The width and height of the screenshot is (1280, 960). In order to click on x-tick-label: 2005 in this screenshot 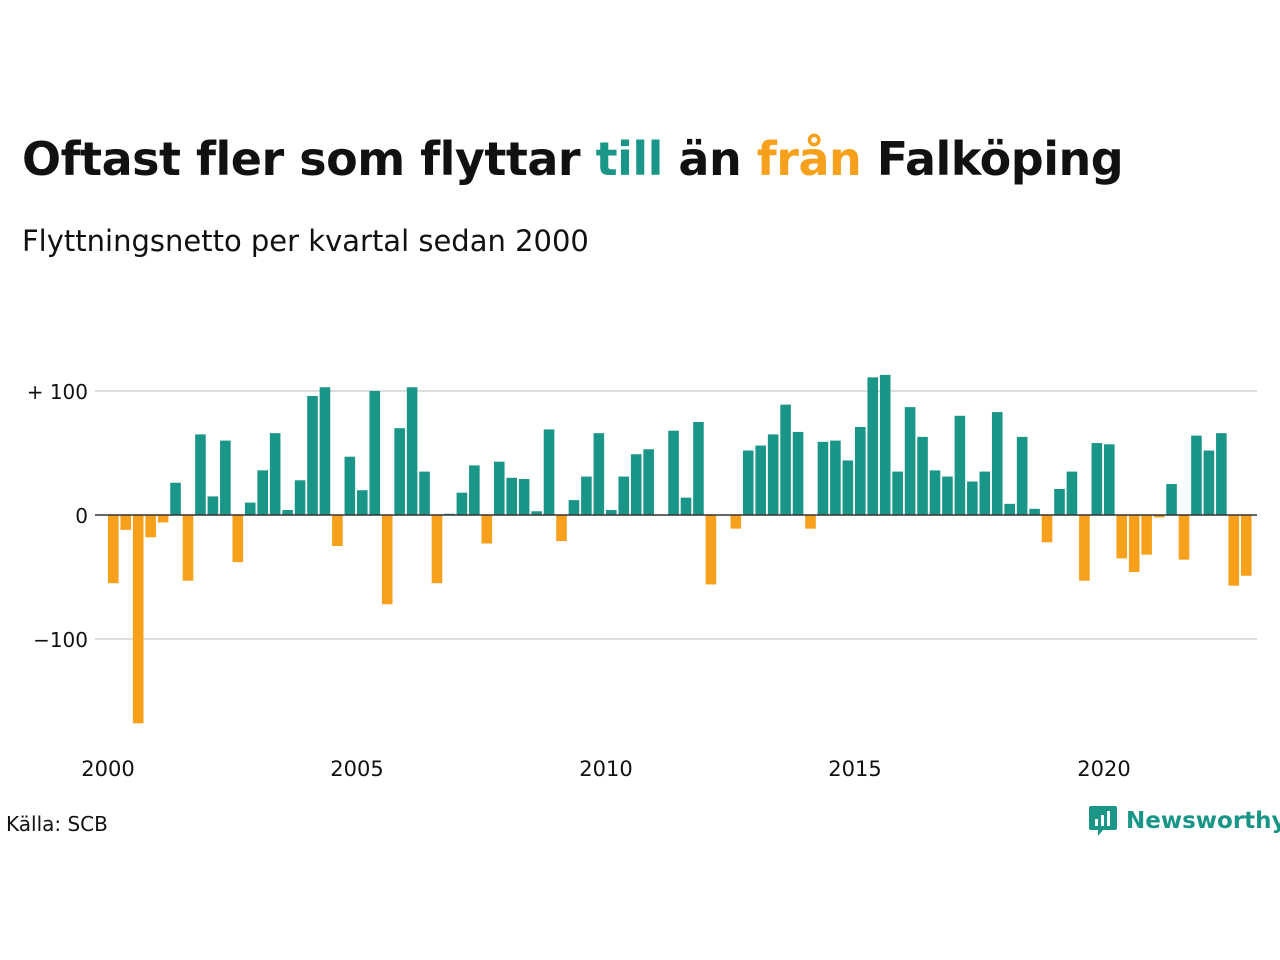, I will do `click(356, 769)`.